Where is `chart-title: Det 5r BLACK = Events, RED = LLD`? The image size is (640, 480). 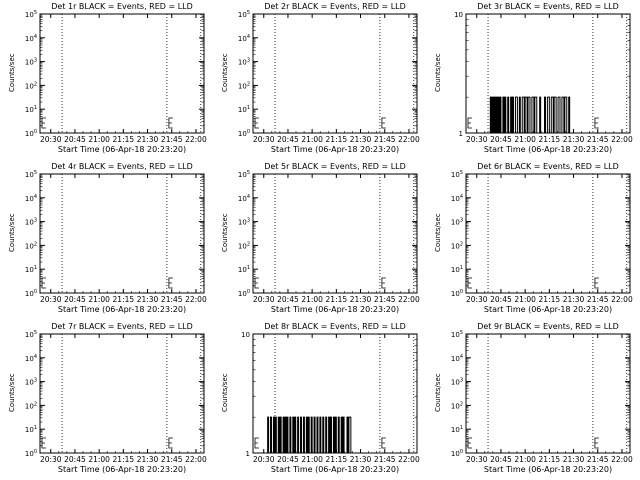 chart-title: Det 5r BLACK = Events, RED = LLD is located at coordinates (335, 166).